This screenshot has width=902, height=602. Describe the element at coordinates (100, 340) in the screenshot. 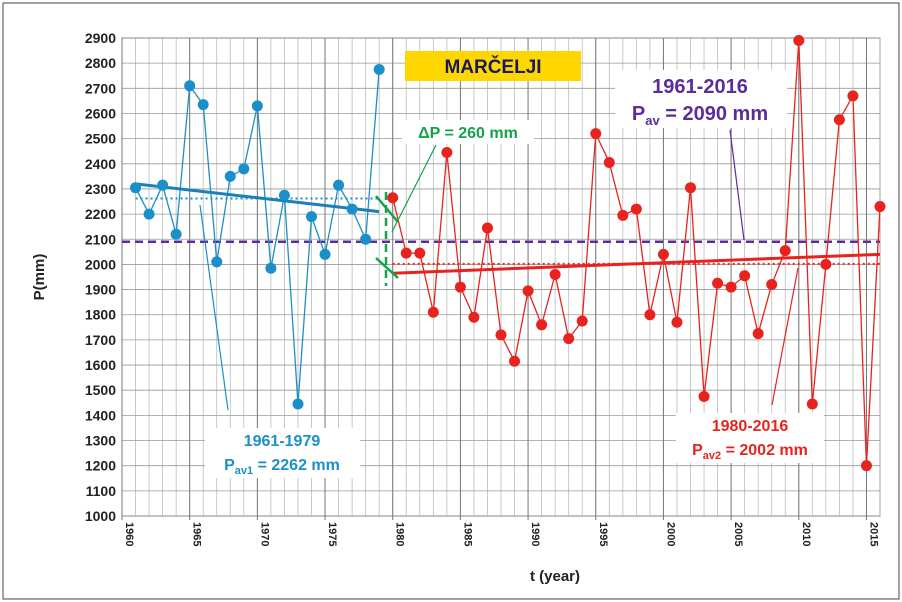

I see `y-tick-label: 1700` at that location.